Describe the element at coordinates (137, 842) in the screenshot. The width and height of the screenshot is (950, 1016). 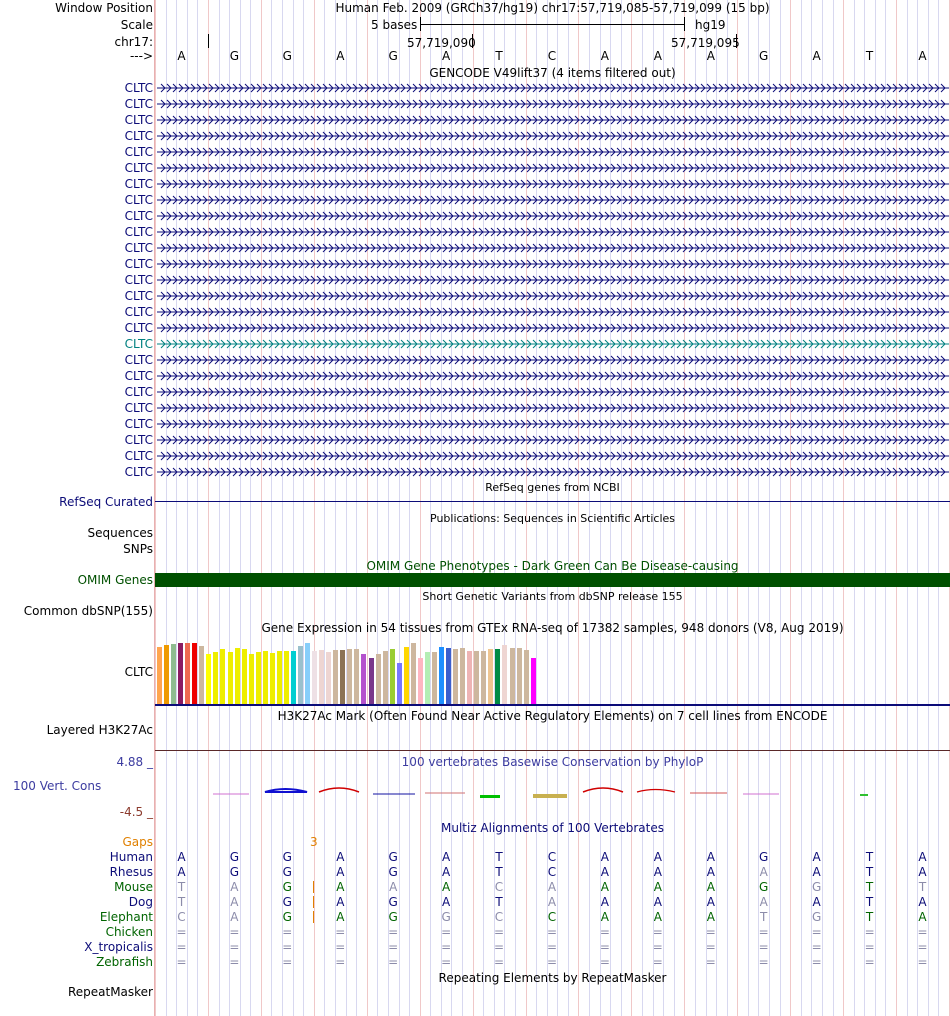
I see `gaps-label: Gaps` at that location.